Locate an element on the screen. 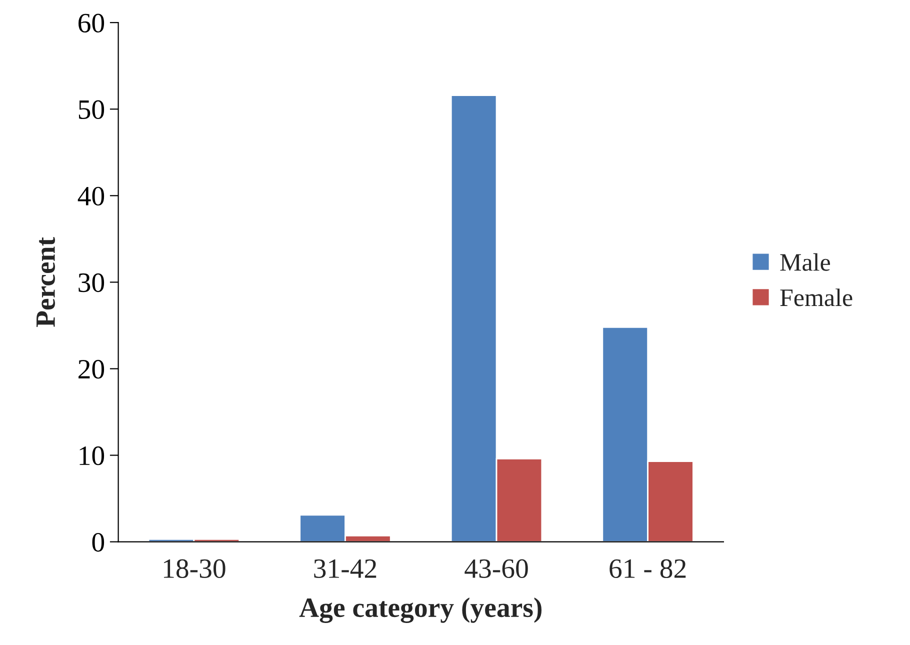 This screenshot has height=645, width=910. x-tick-label: 18-30 is located at coordinates (195, 568).